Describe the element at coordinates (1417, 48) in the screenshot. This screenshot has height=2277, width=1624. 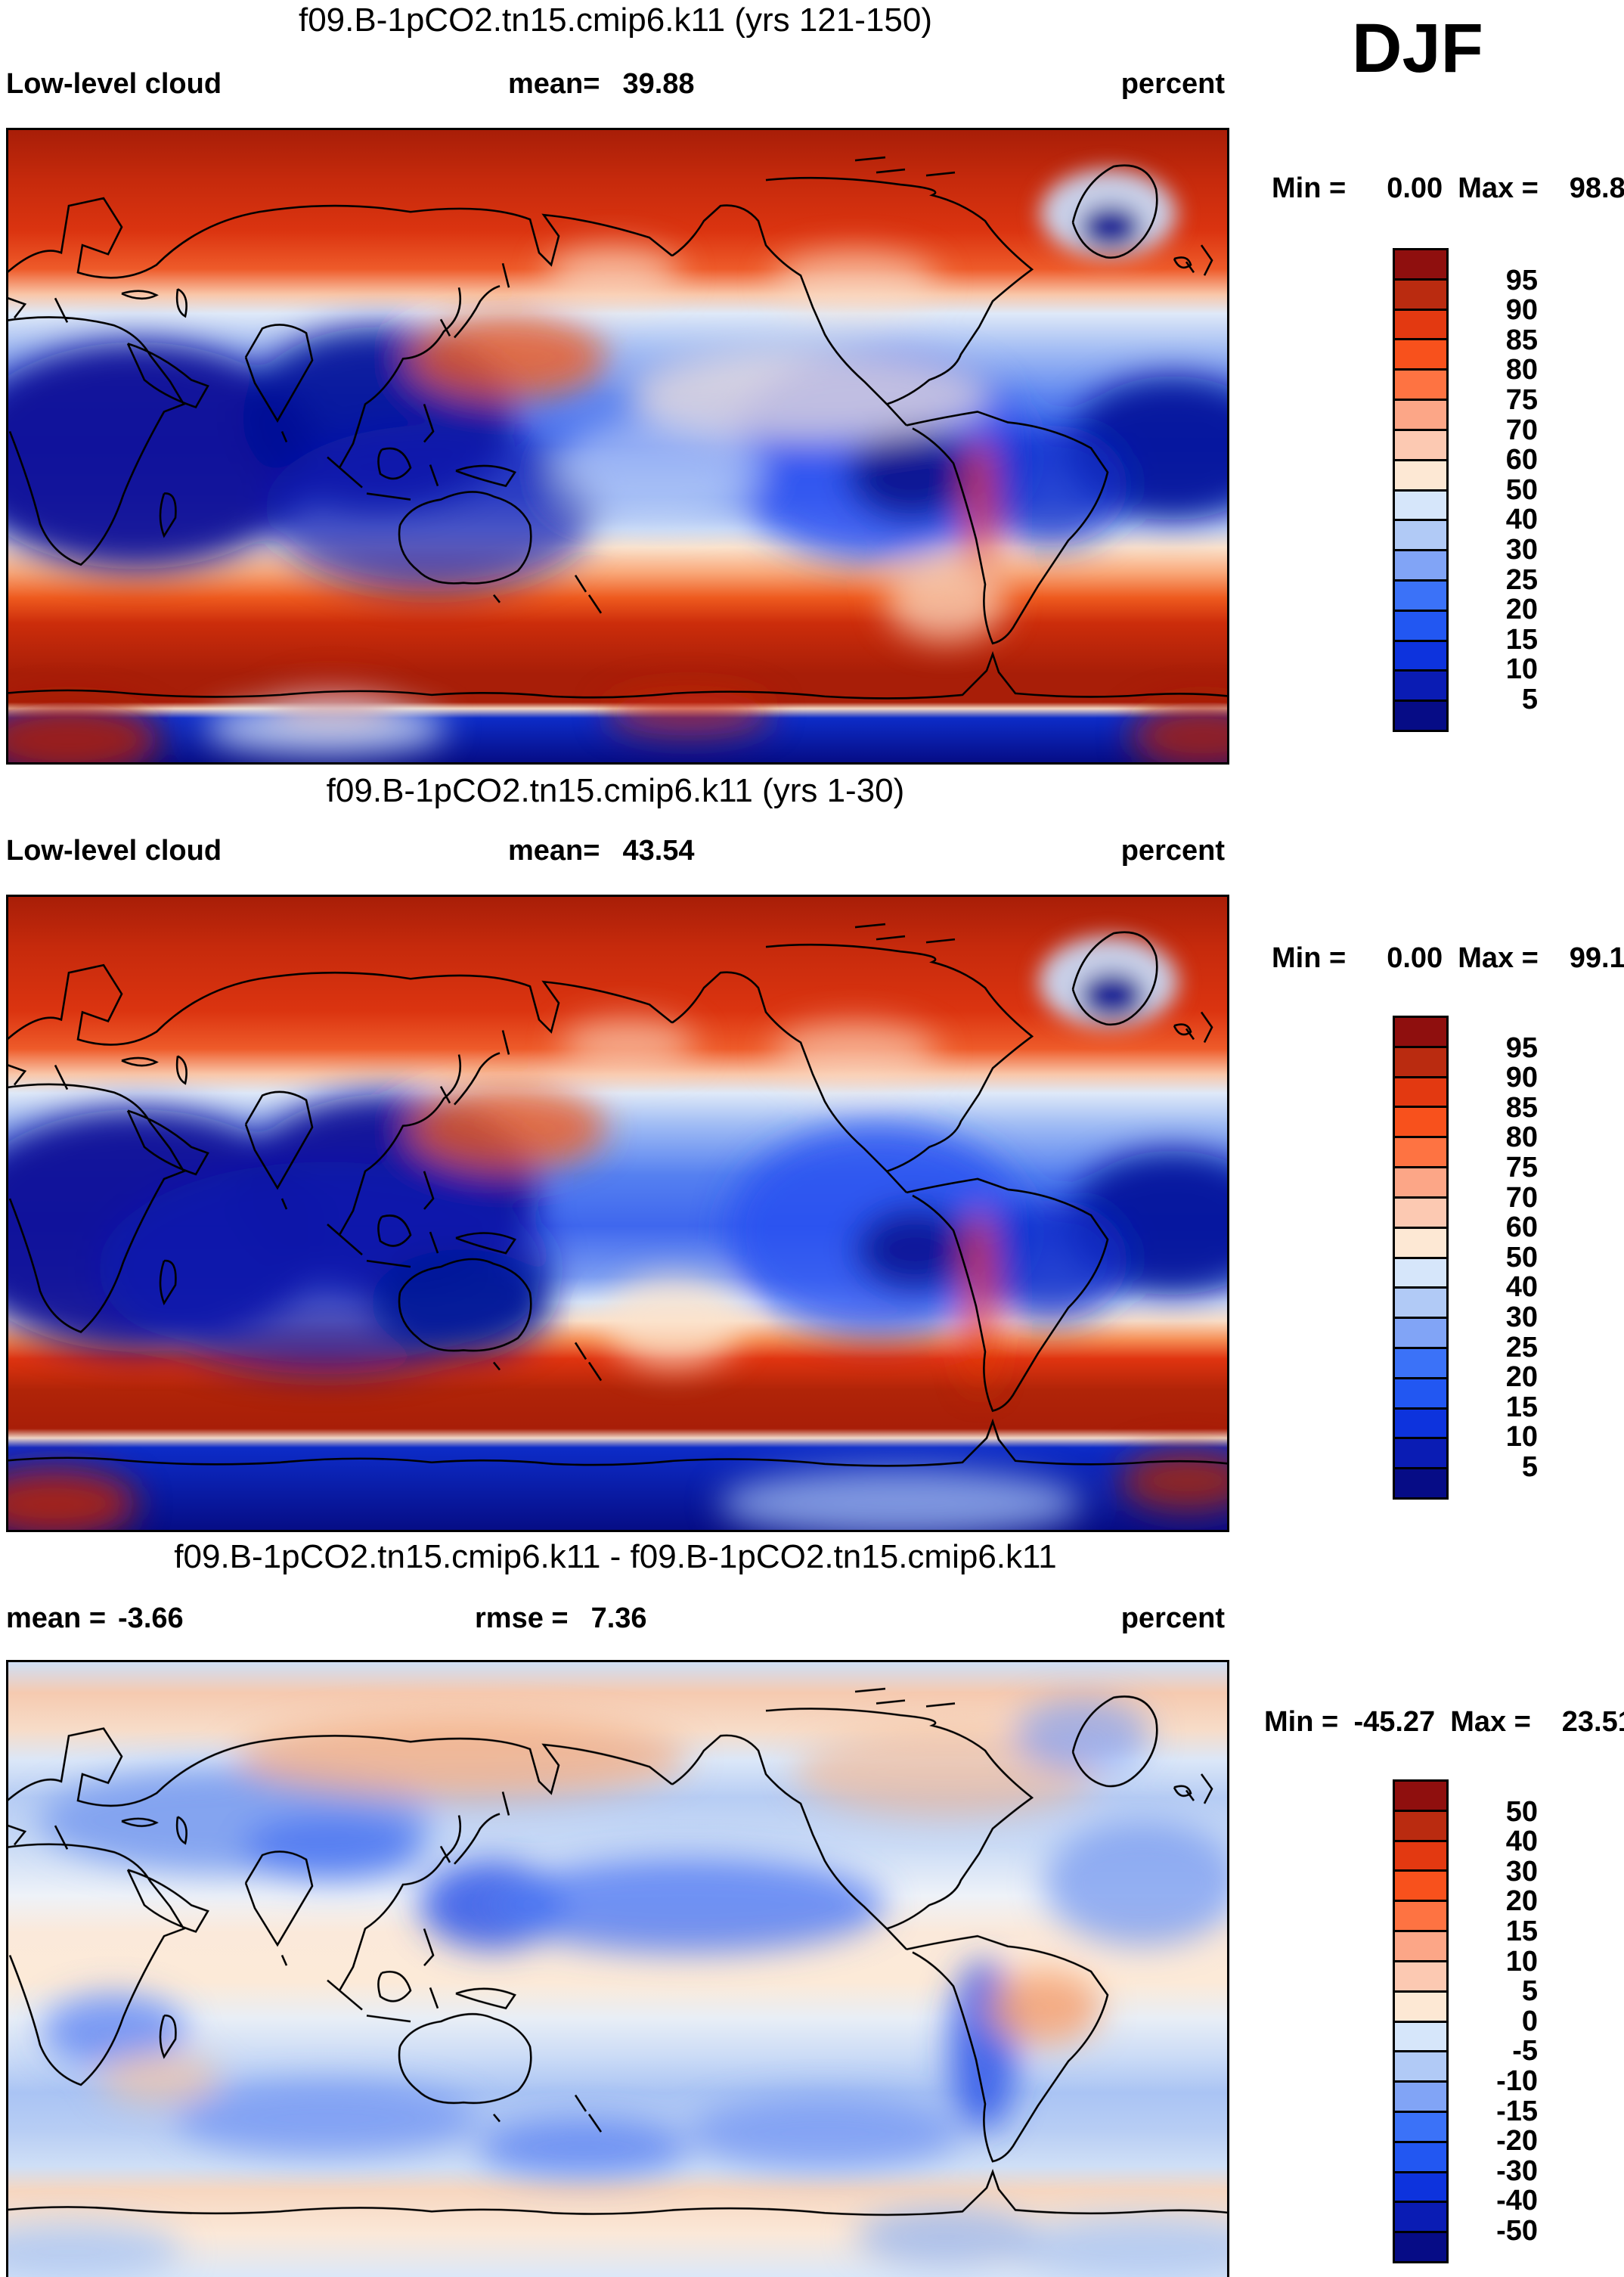
I see `season-label: DJF` at that location.